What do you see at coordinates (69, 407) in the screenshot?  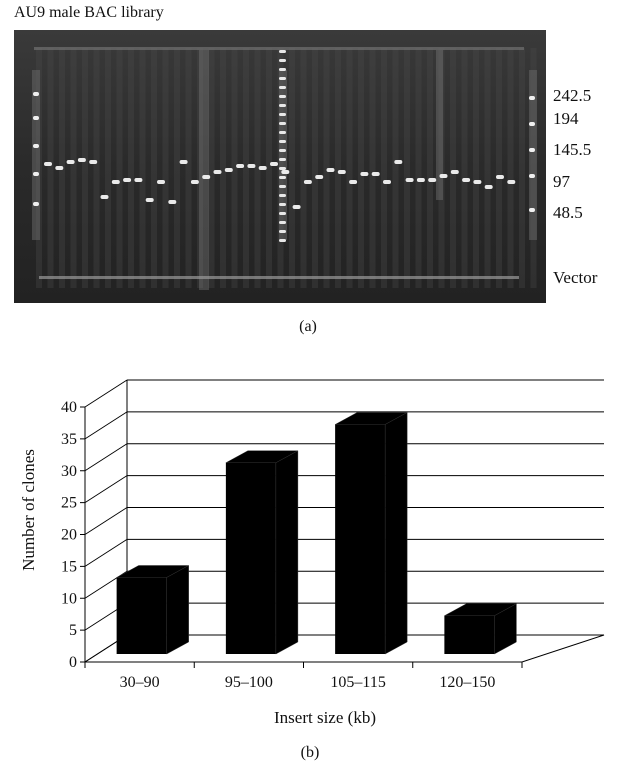 I see `y-tick-label: 40` at bounding box center [69, 407].